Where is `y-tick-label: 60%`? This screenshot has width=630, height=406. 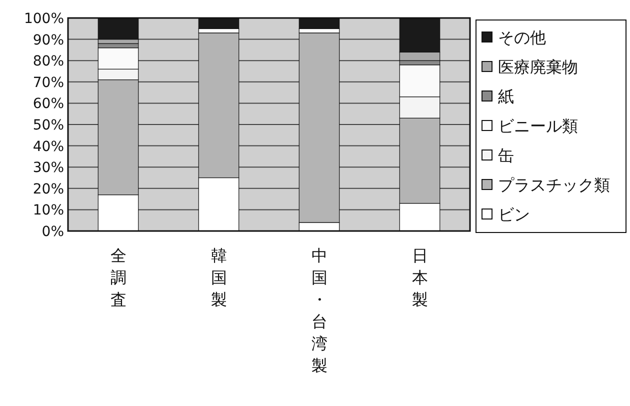
y-tick-label: 60% is located at coordinates (48, 104).